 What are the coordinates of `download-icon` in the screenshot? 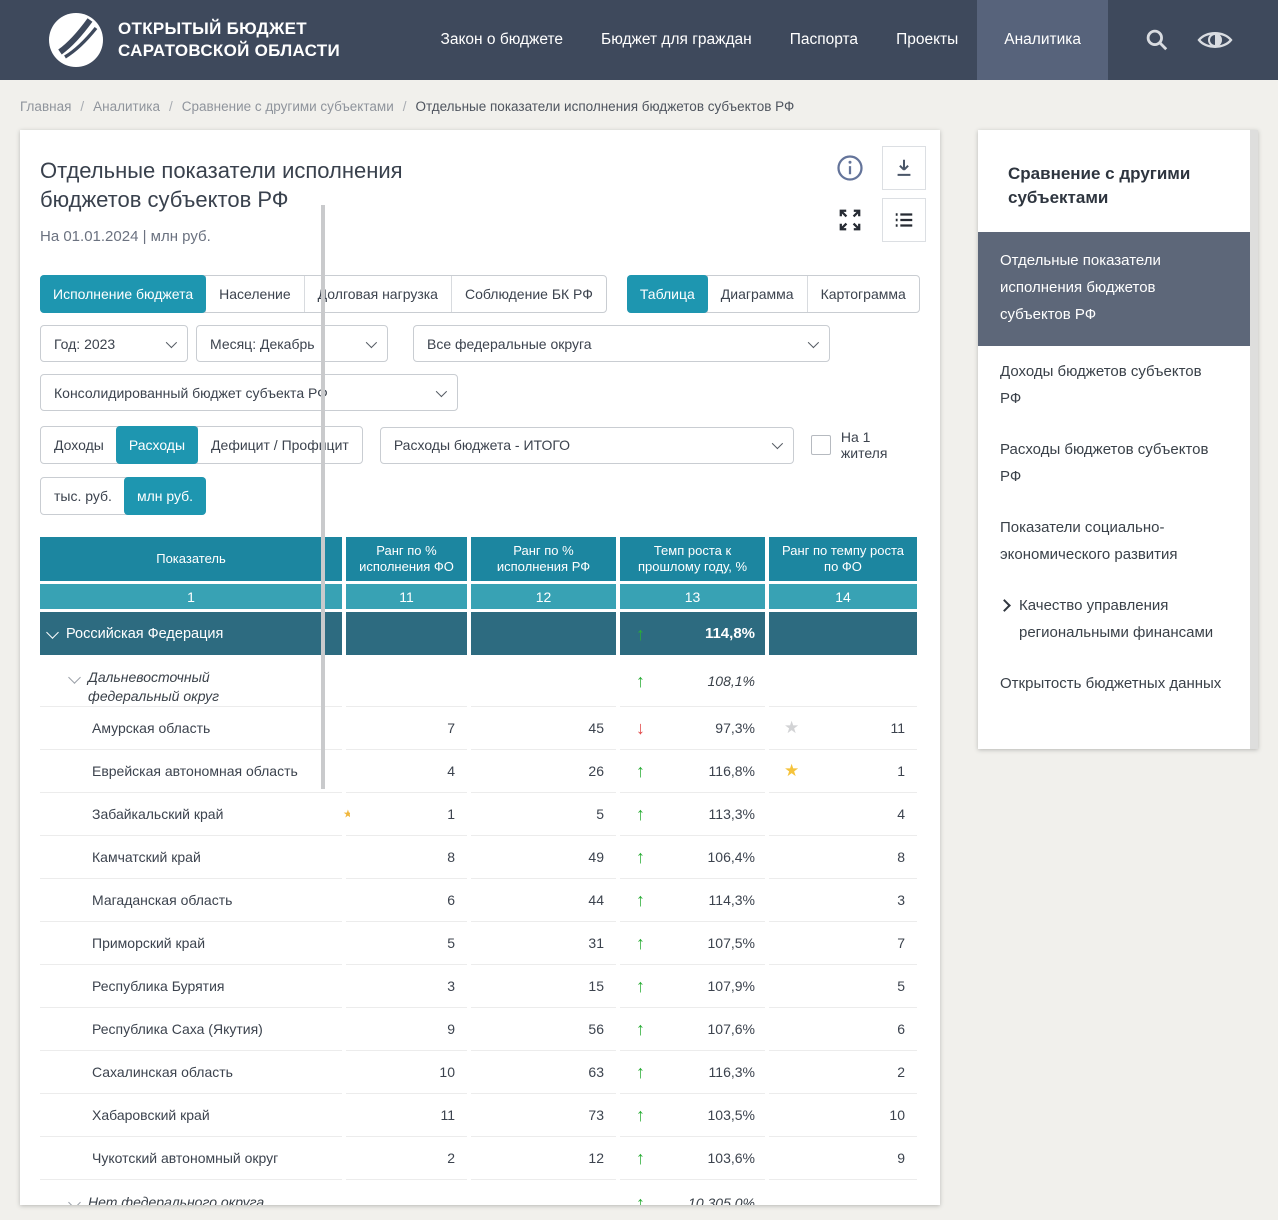 It's located at (904, 168).